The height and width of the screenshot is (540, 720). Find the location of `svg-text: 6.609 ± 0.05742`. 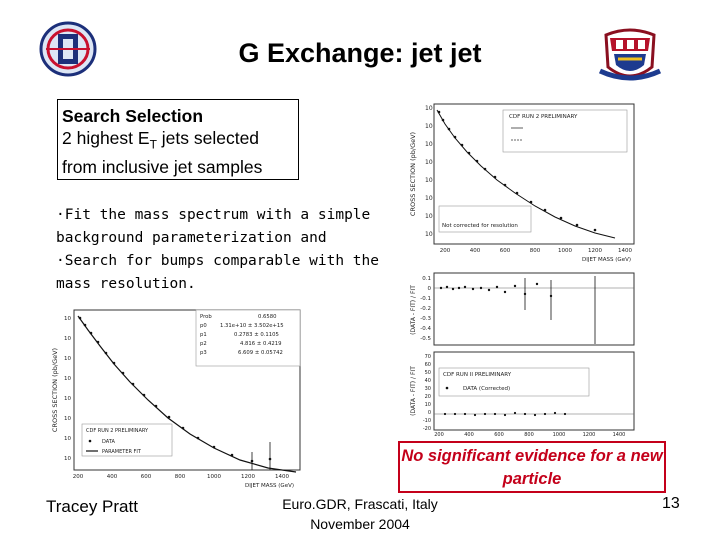

svg-text: 6.609 ± 0.05742 is located at coordinates (260, 353).